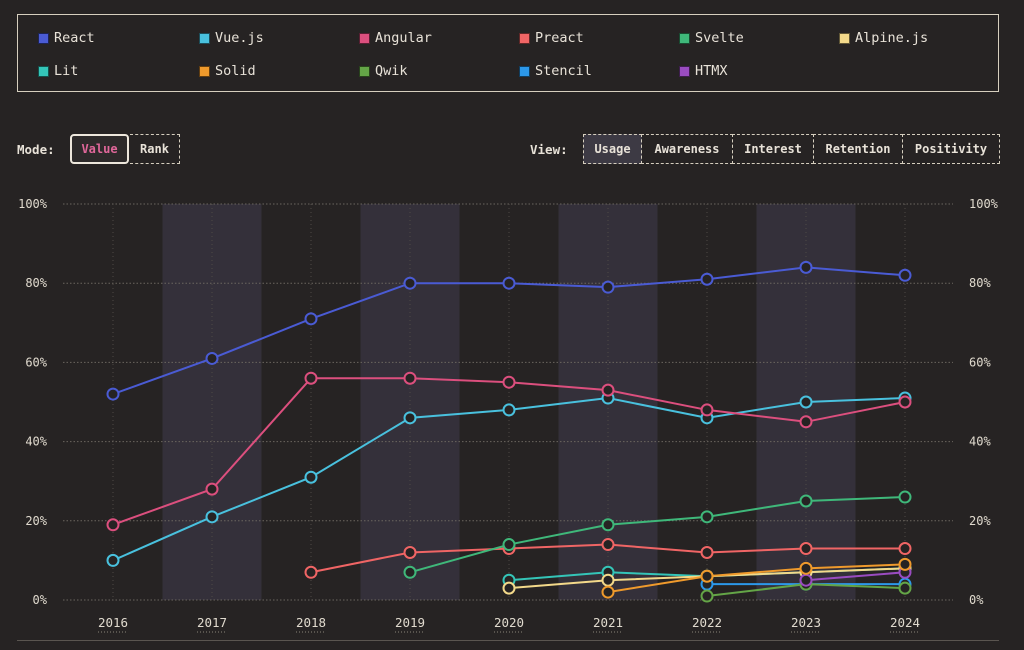 Image resolution: width=1024 pixels, height=650 pixels. What do you see at coordinates (984, 204) in the screenshot?
I see `y-tick-label-right: 100%` at bounding box center [984, 204].